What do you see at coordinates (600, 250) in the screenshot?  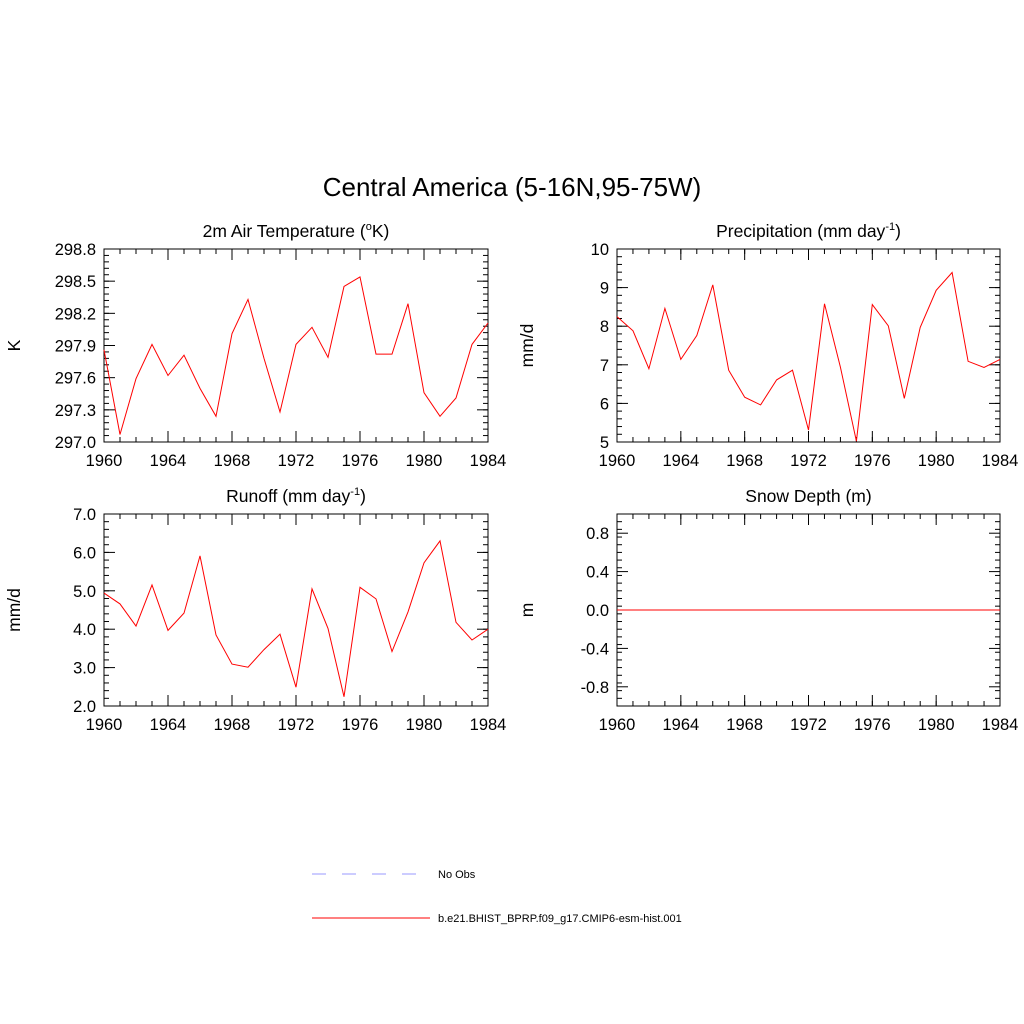 I see `y-tick-label: 10` at bounding box center [600, 250].